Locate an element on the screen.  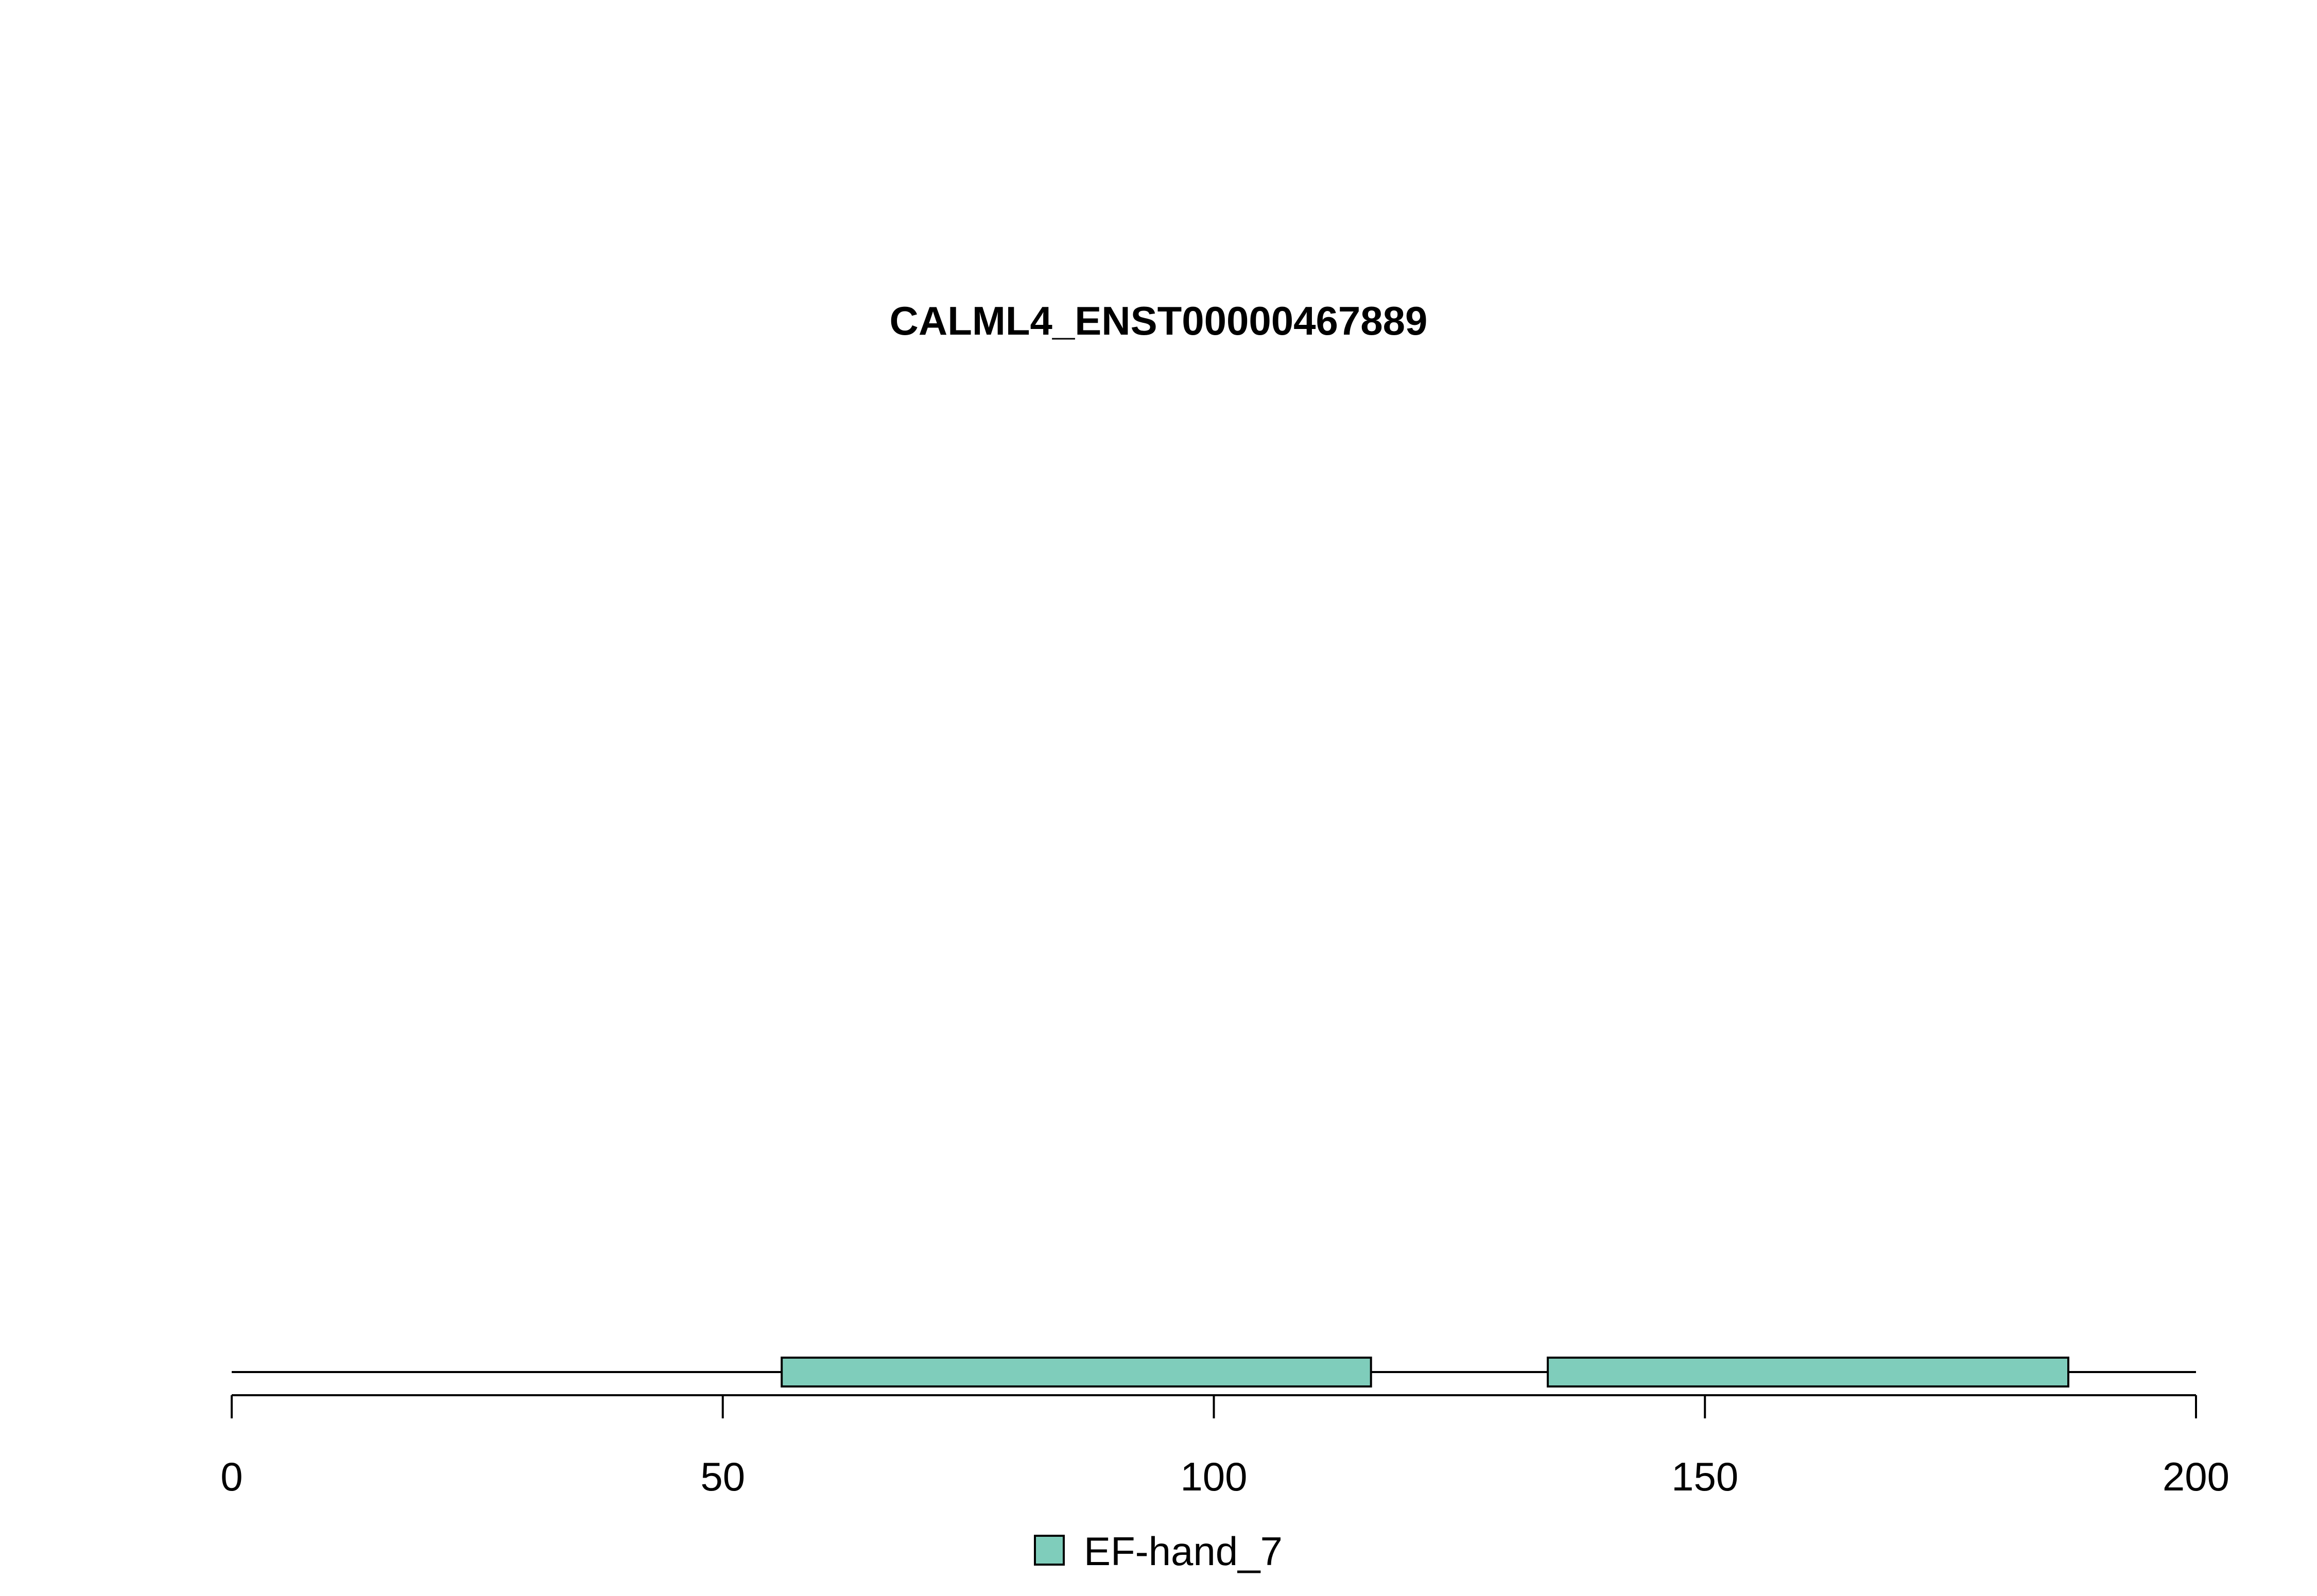
domain-group is located at coordinates (1425, 1372).